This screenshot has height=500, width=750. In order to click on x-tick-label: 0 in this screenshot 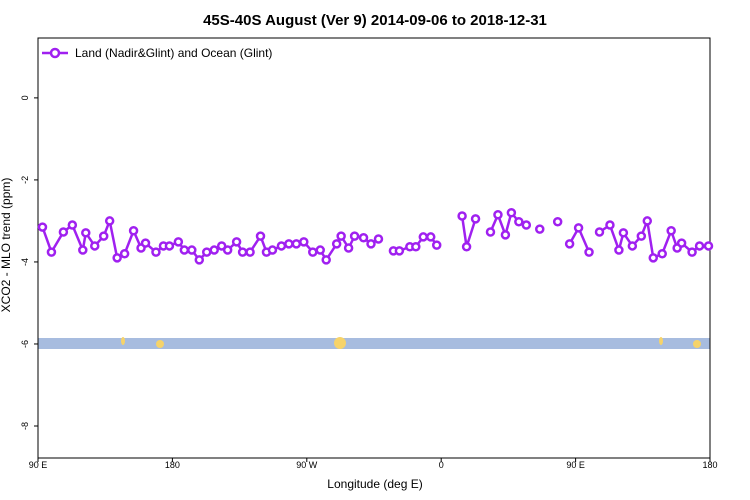, I will do `click(441, 465)`.